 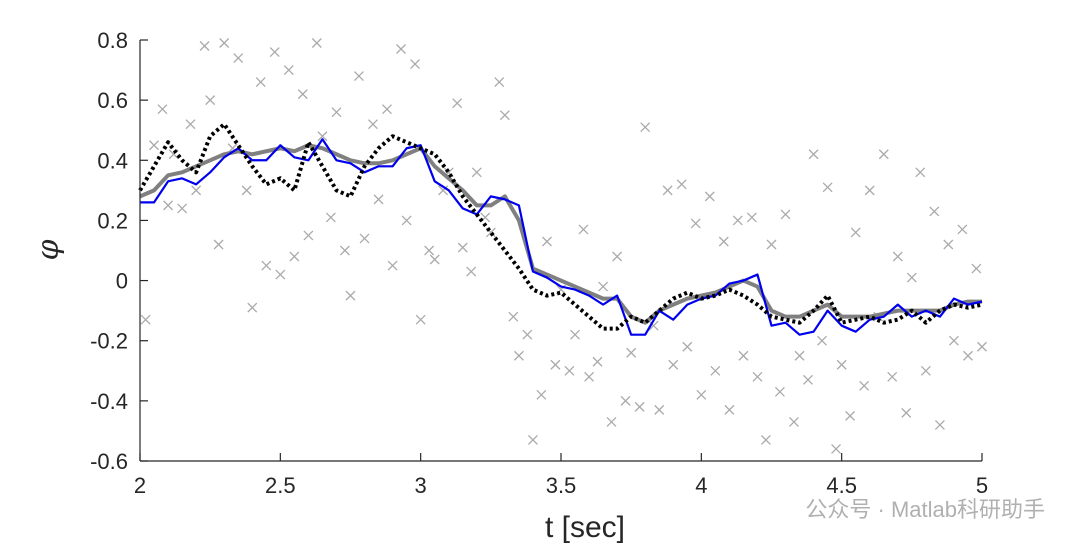 I want to click on y-tick-label: -0.4, so click(x=109, y=401).